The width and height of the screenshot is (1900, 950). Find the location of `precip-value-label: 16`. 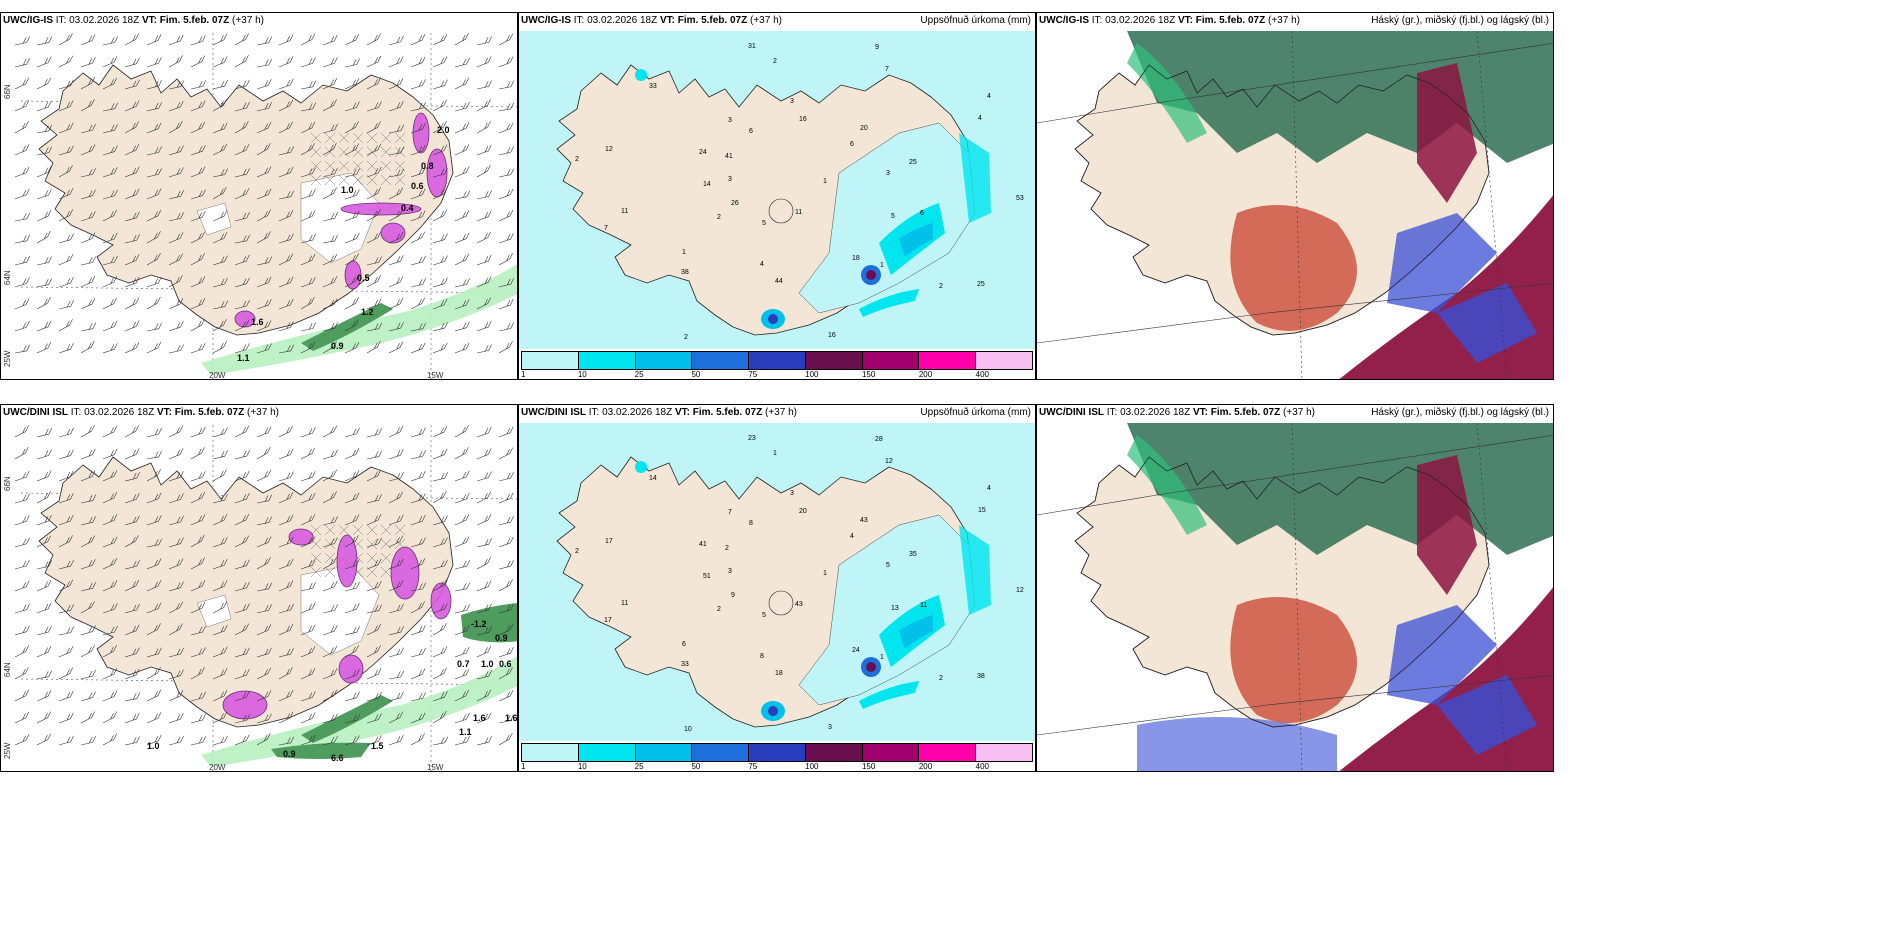

precip-value-label: 16 is located at coordinates (803, 119).